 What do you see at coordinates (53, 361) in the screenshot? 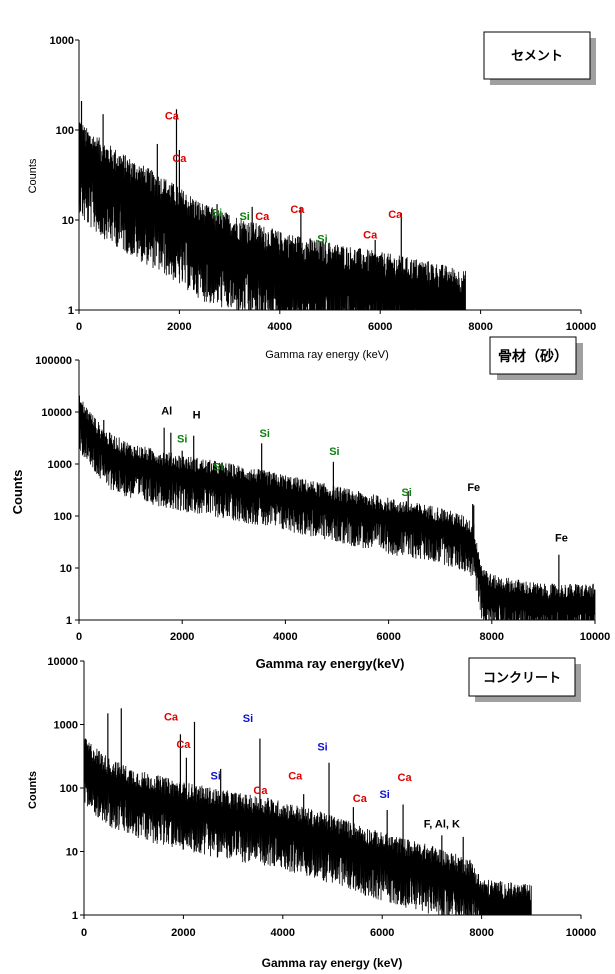
I see `aggregate-y-tick-label: 100000` at bounding box center [53, 361].